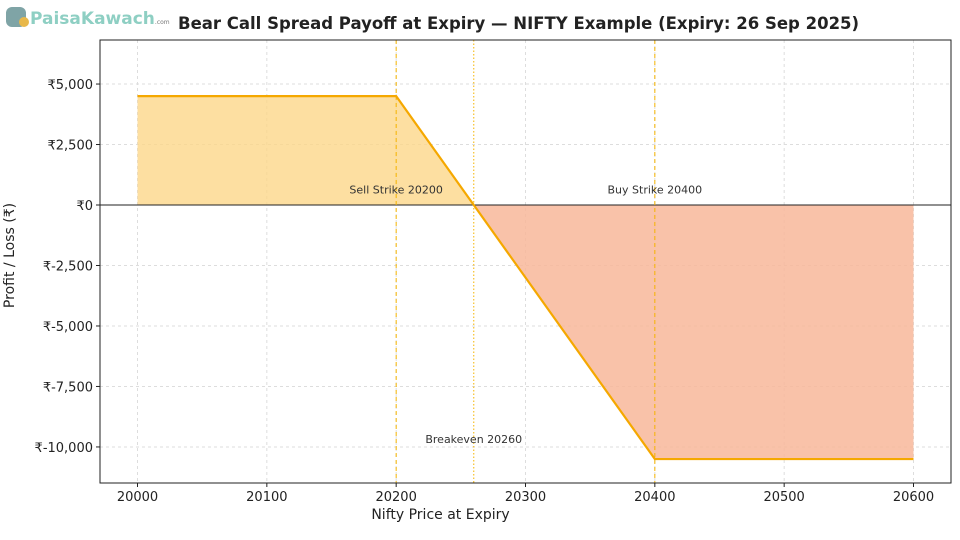 The height and width of the screenshot is (540, 960). Describe the element at coordinates (162, 22) in the screenshot. I see `logo-suffix: .com` at that location.